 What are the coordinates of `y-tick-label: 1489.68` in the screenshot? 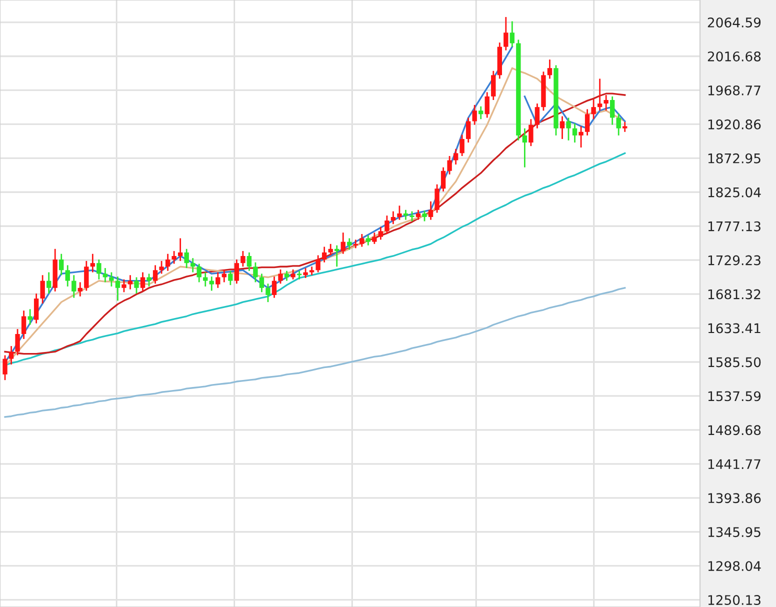 It's located at (734, 430).